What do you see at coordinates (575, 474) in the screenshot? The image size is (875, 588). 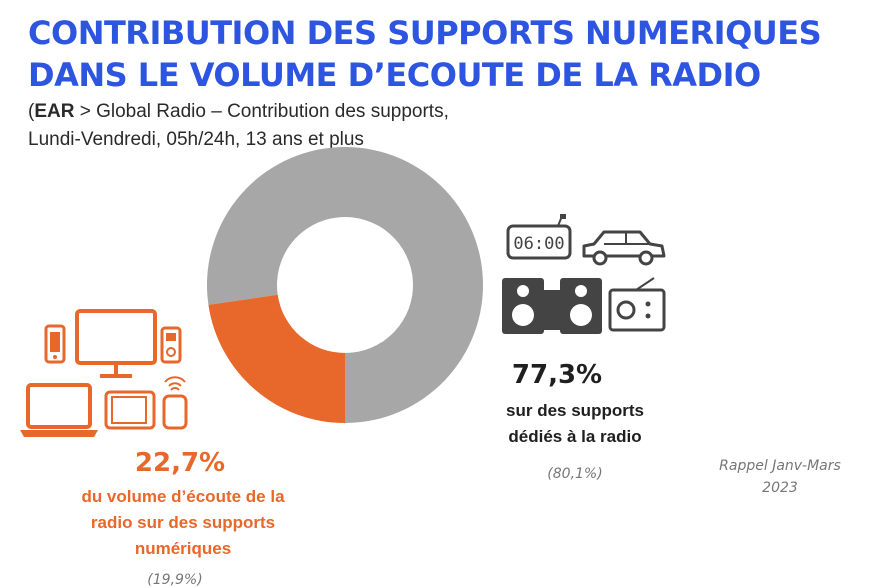 I see `radio-share-previous: (80,1%)` at bounding box center [575, 474].